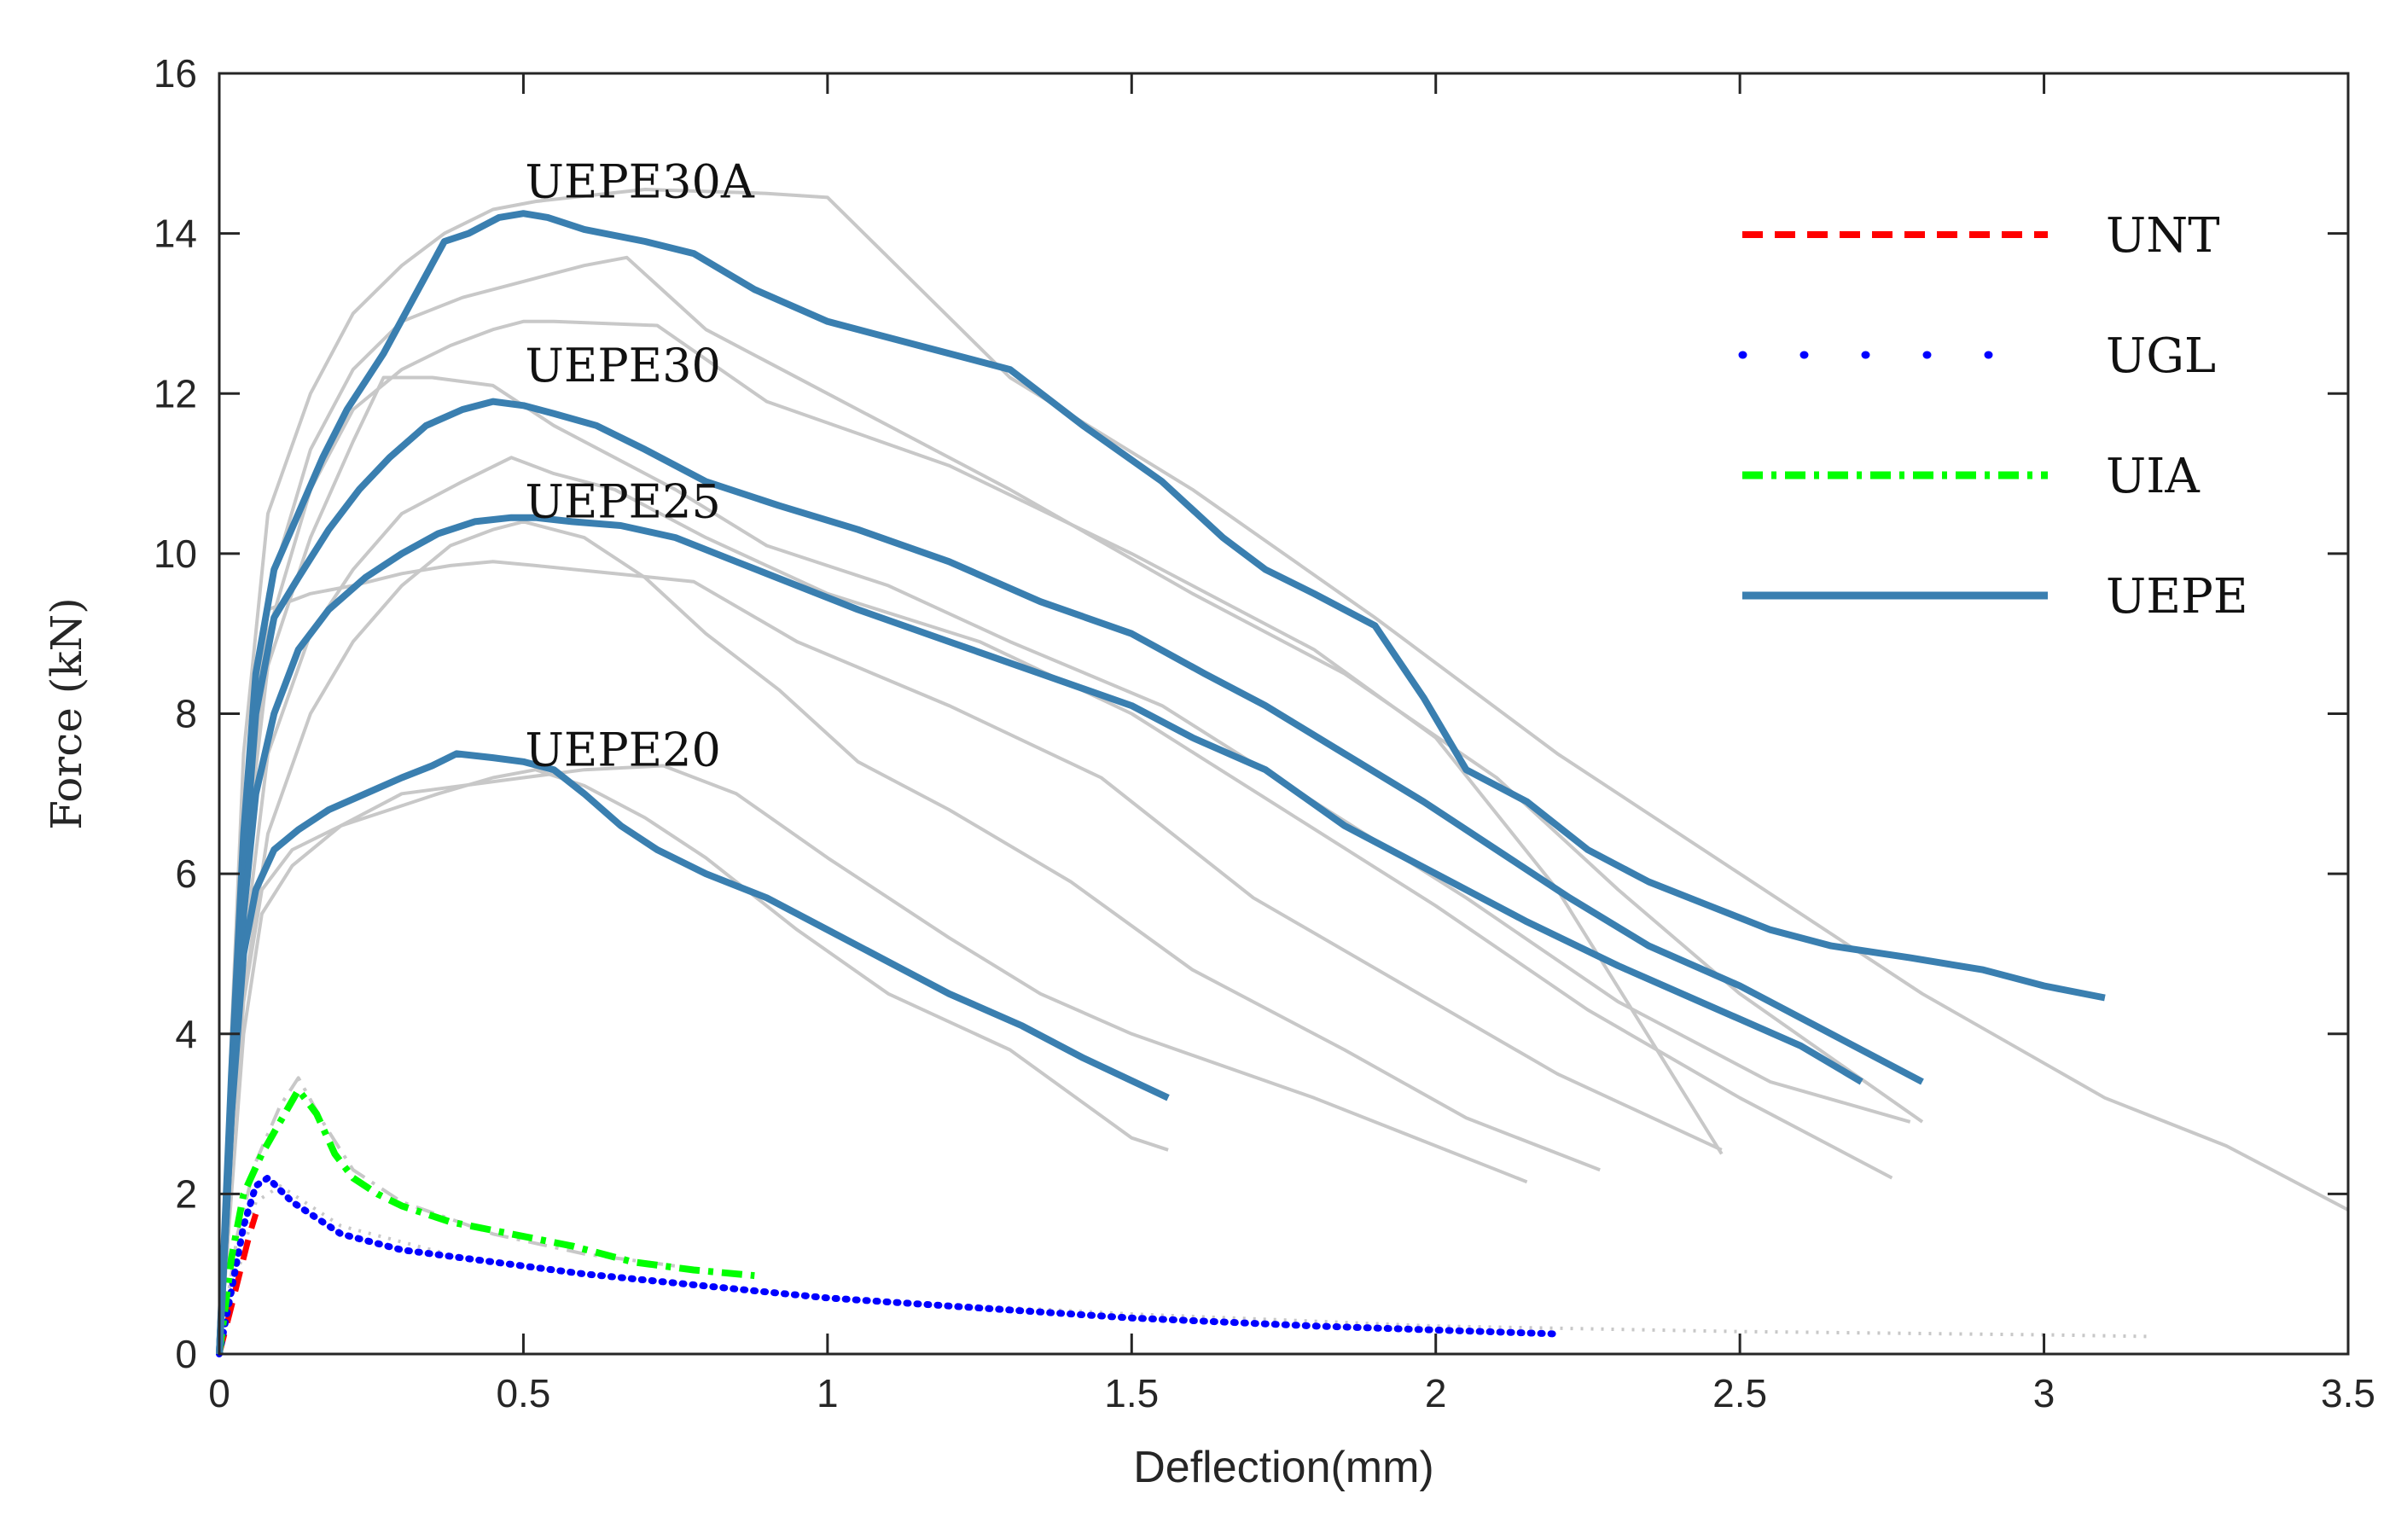  What do you see at coordinates (1993, 416) in the screenshot?
I see `legend: UNT UGL UIA UEPE` at bounding box center [1993, 416].